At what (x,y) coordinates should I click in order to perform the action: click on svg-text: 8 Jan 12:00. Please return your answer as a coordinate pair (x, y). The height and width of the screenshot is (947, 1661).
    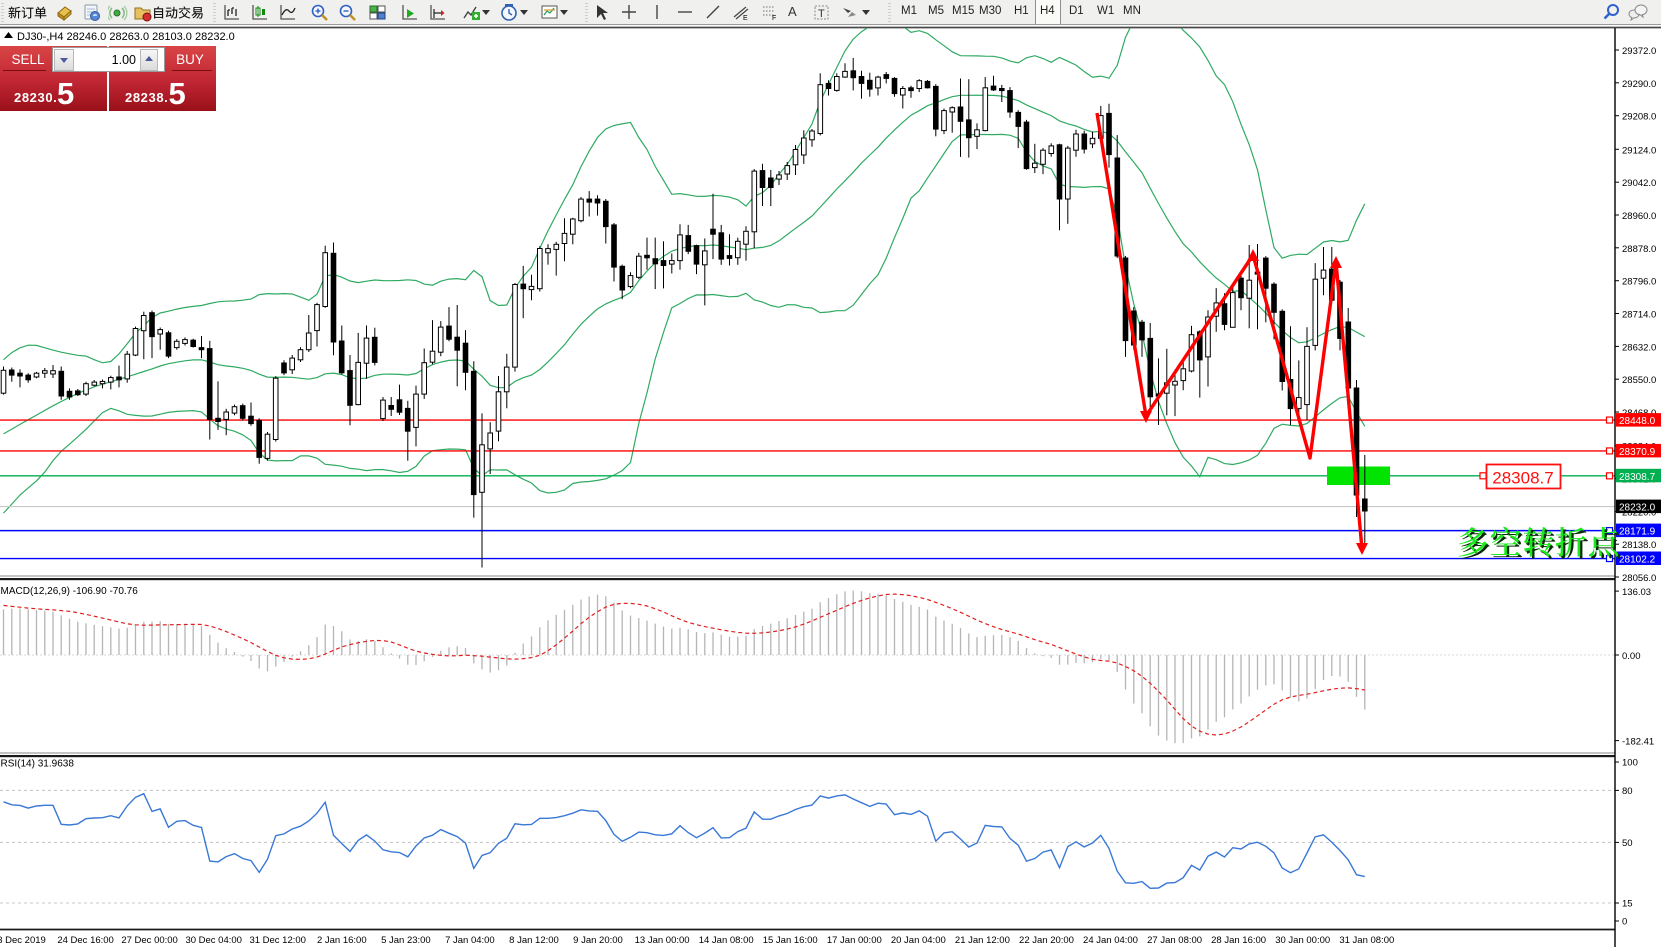
    Looking at the image, I should click on (534, 940).